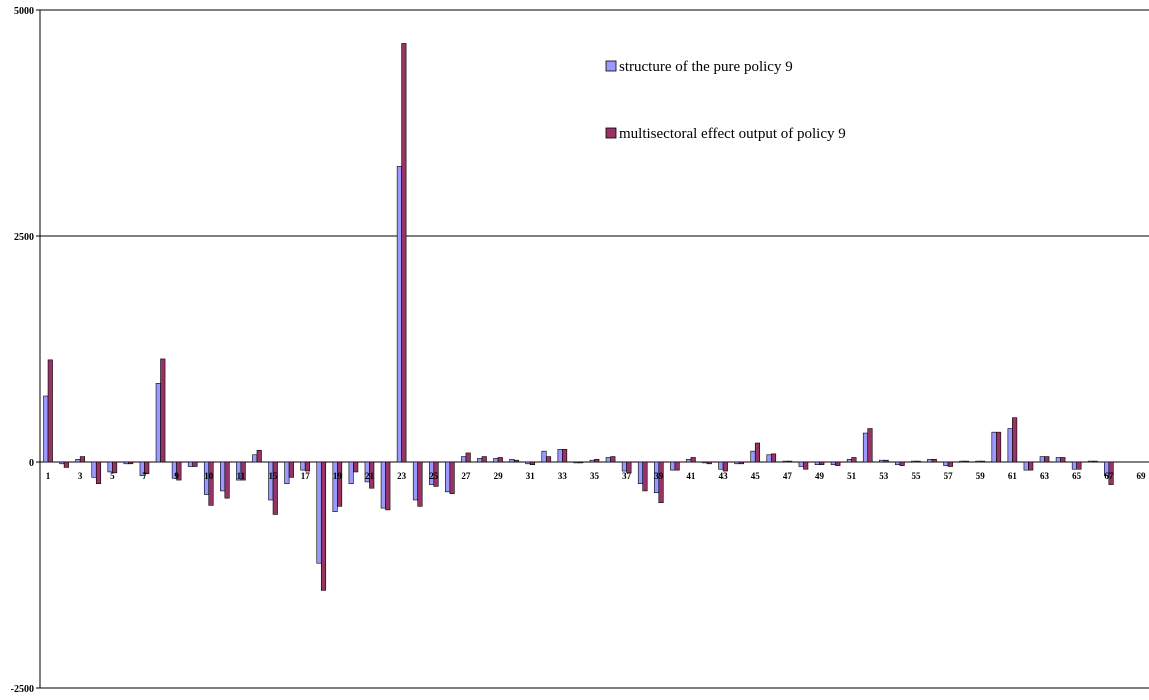 The image size is (1149, 700). Describe the element at coordinates (24, 237) in the screenshot. I see `y-tick-label-1: 2500` at that location.